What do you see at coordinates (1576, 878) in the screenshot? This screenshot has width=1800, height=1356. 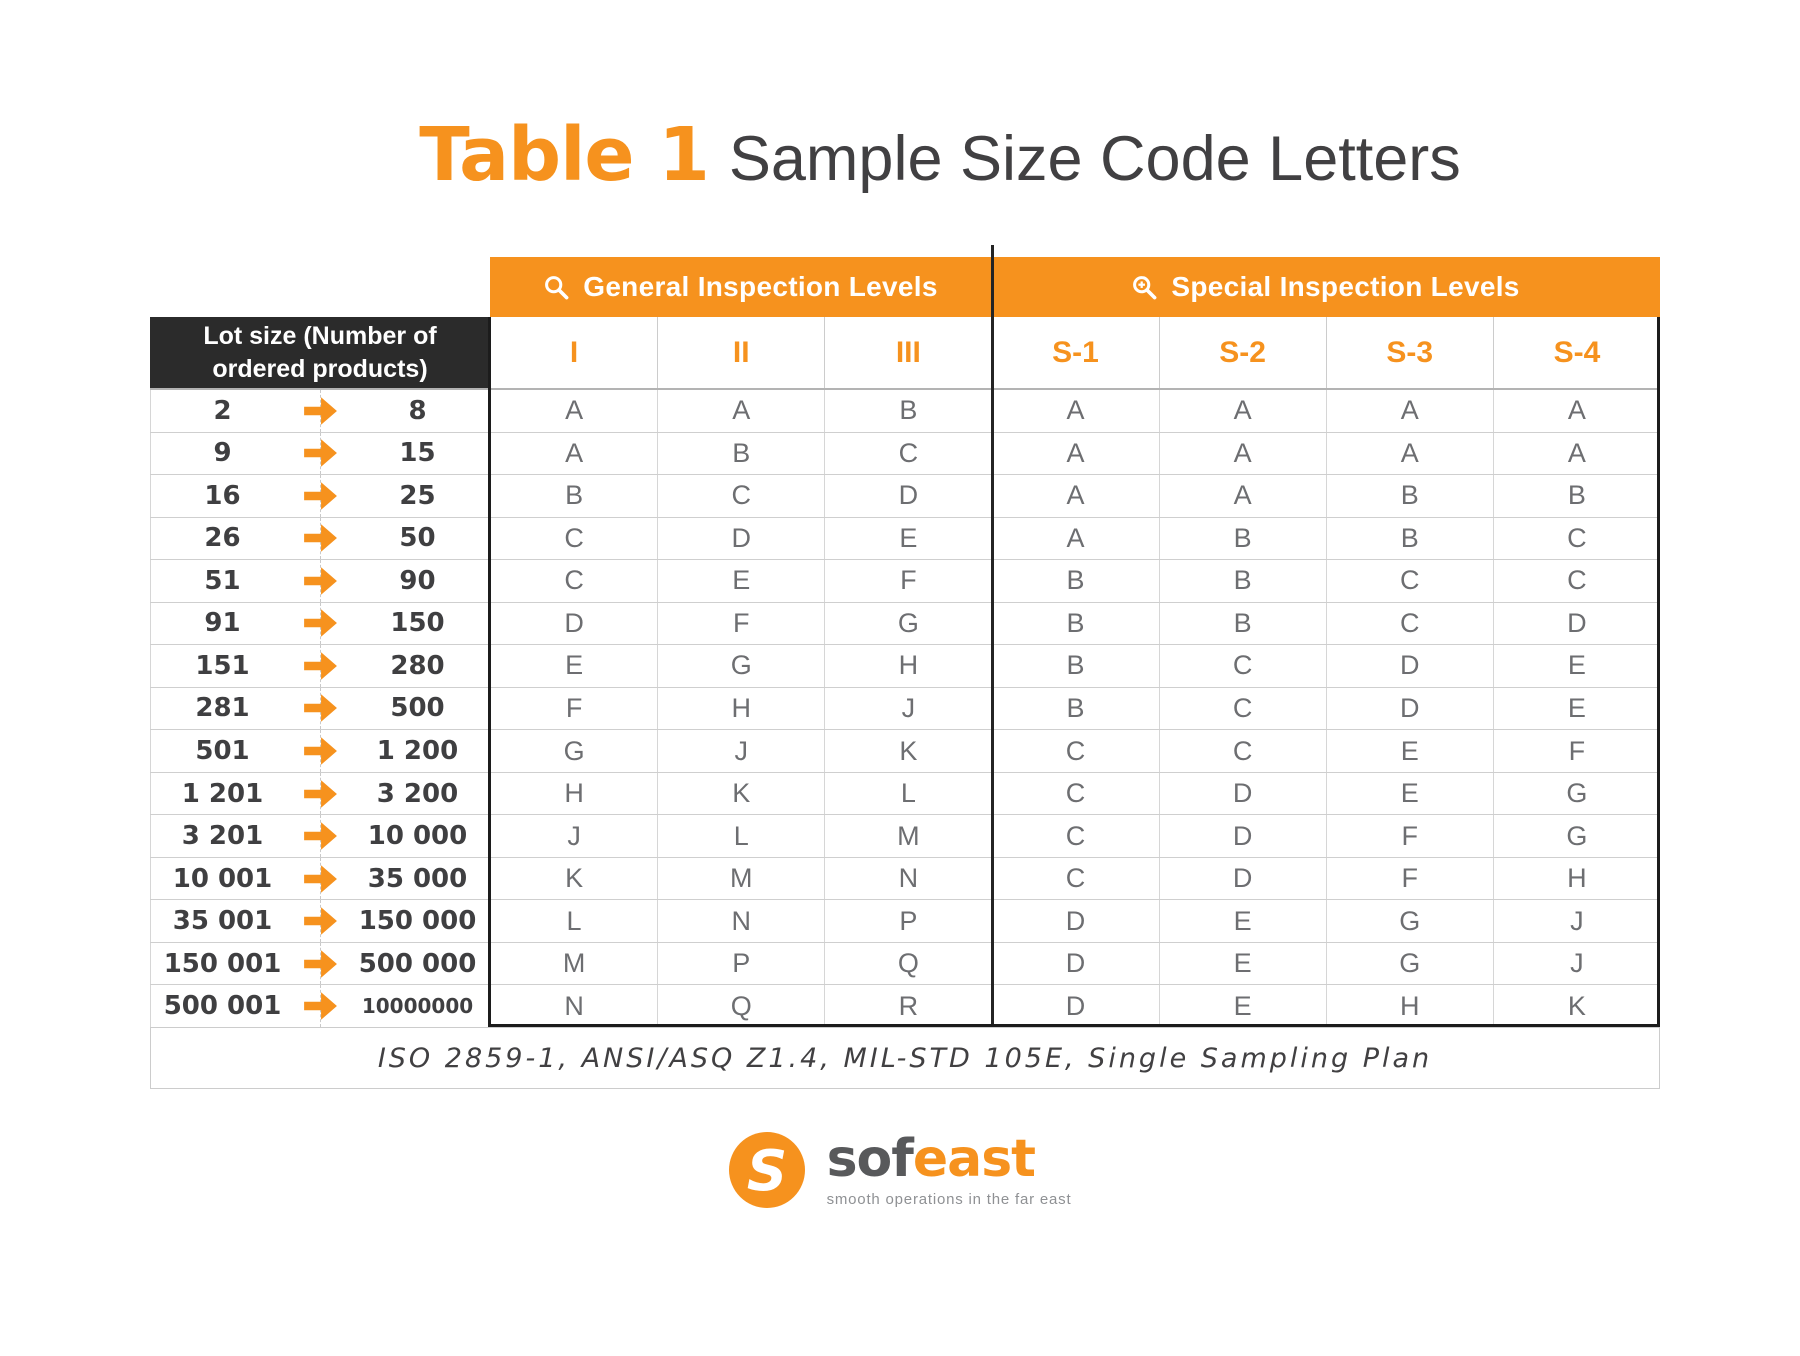 I see `code-cell-S-4: H` at bounding box center [1576, 878].